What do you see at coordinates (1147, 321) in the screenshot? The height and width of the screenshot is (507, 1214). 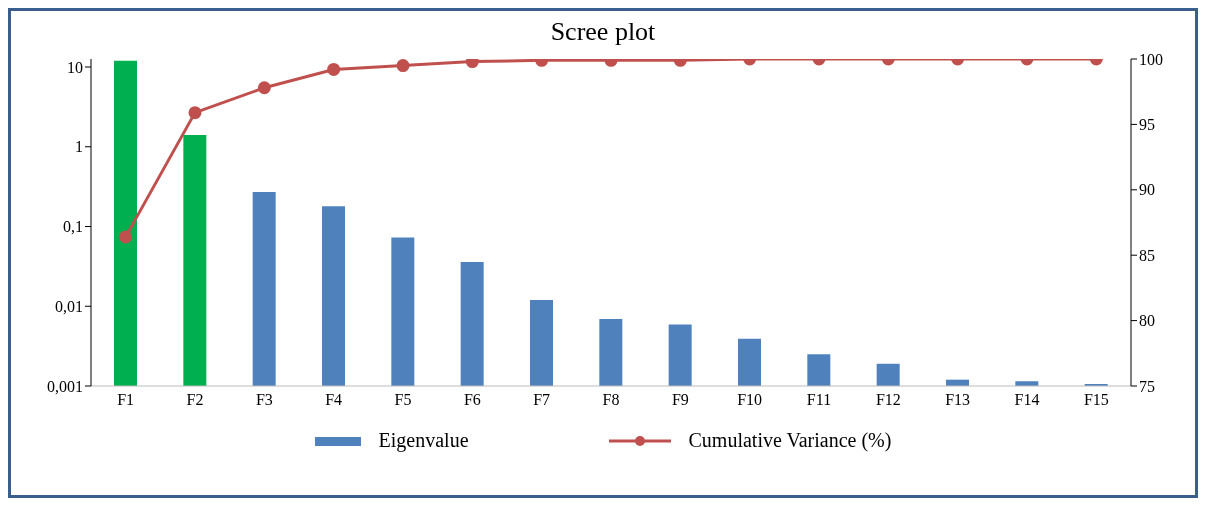 I see `y2-tick-label: 80` at bounding box center [1147, 321].